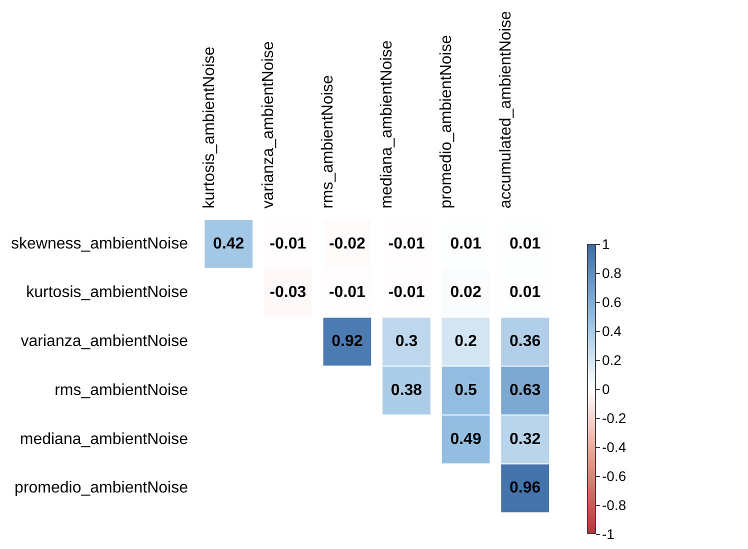 This screenshot has width=748, height=549. I want to click on y-tick-label: varianza_ambientNoise, so click(104, 341).